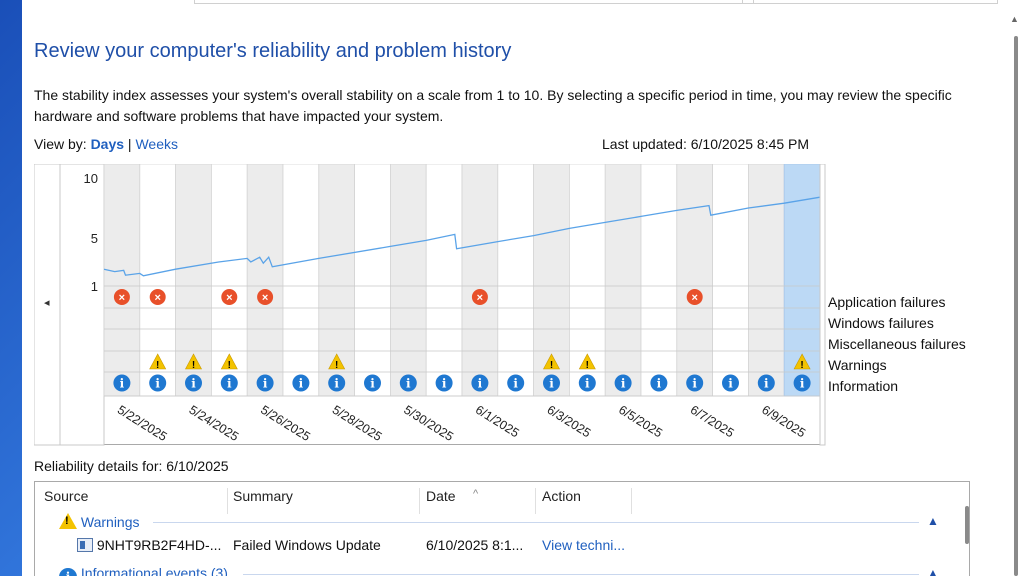 This screenshot has width=1024, height=576. Describe the element at coordinates (474, 2) in the screenshot. I see `address-bar` at that location.